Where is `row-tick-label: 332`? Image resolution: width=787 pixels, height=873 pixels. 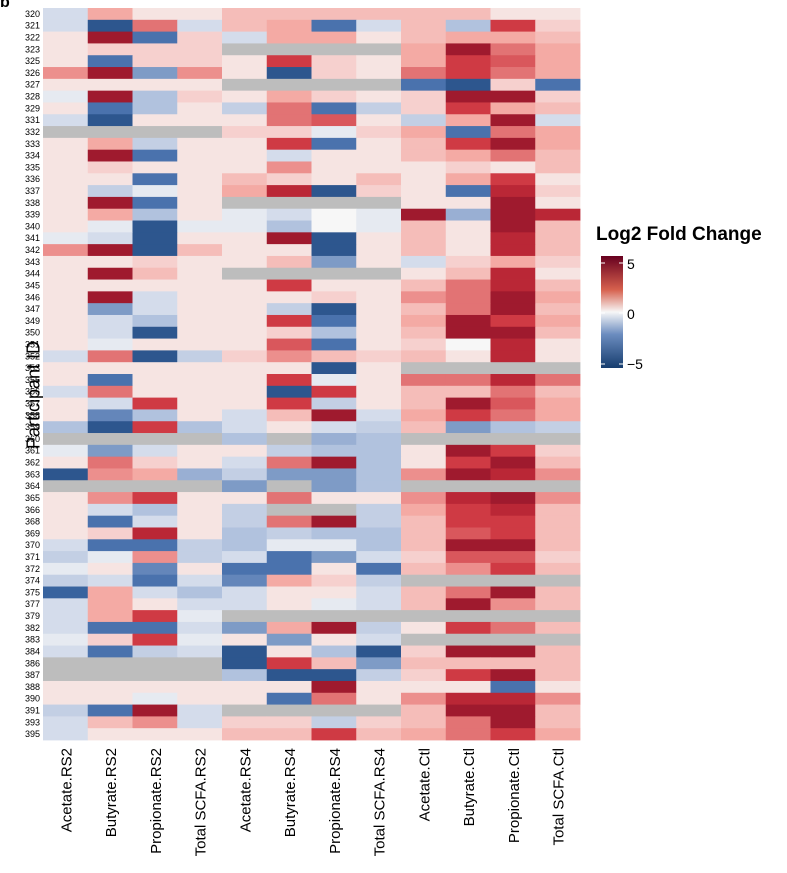
row-tick-label: 332 is located at coordinates (32, 132).